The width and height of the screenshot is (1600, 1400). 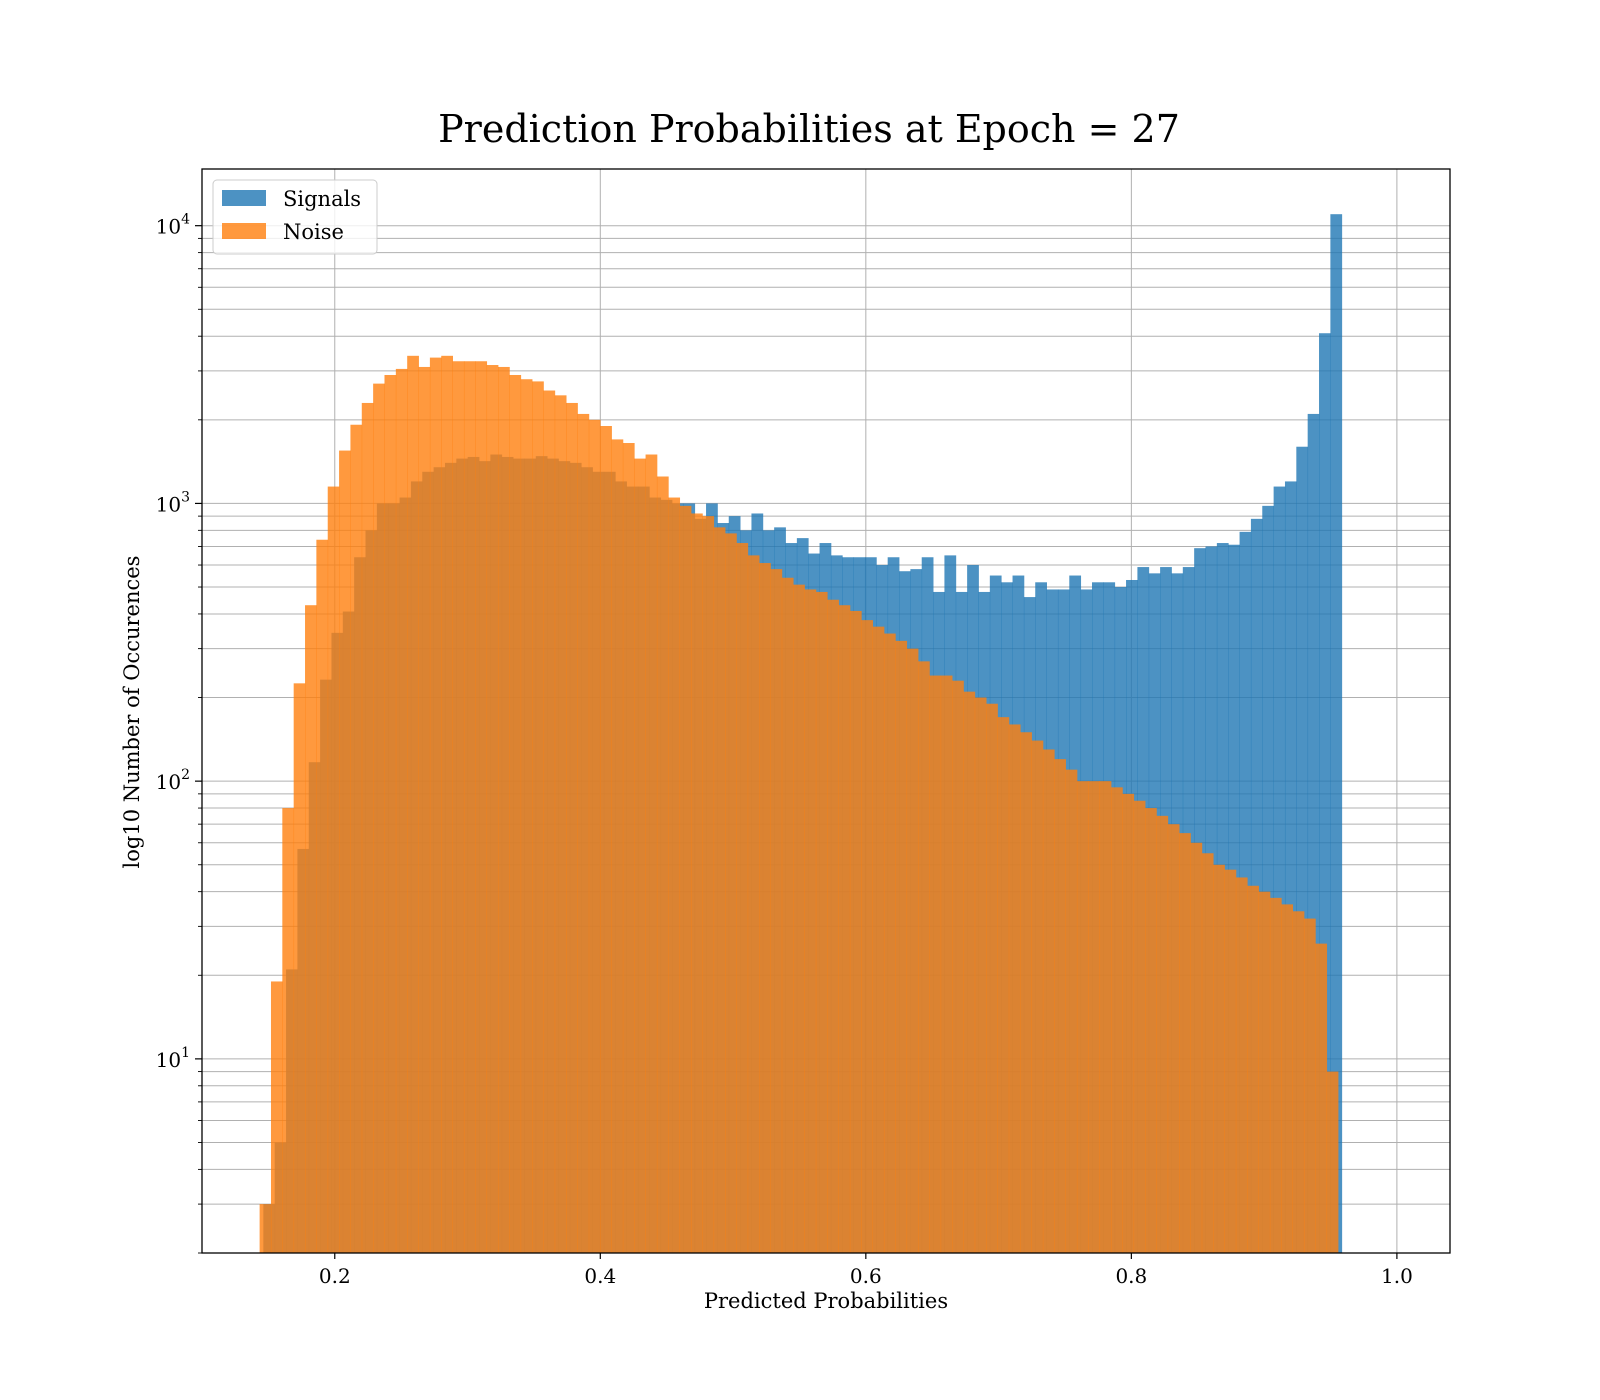 What do you see at coordinates (335, 1276) in the screenshot?
I see `x-tick-label: 0.2` at bounding box center [335, 1276].